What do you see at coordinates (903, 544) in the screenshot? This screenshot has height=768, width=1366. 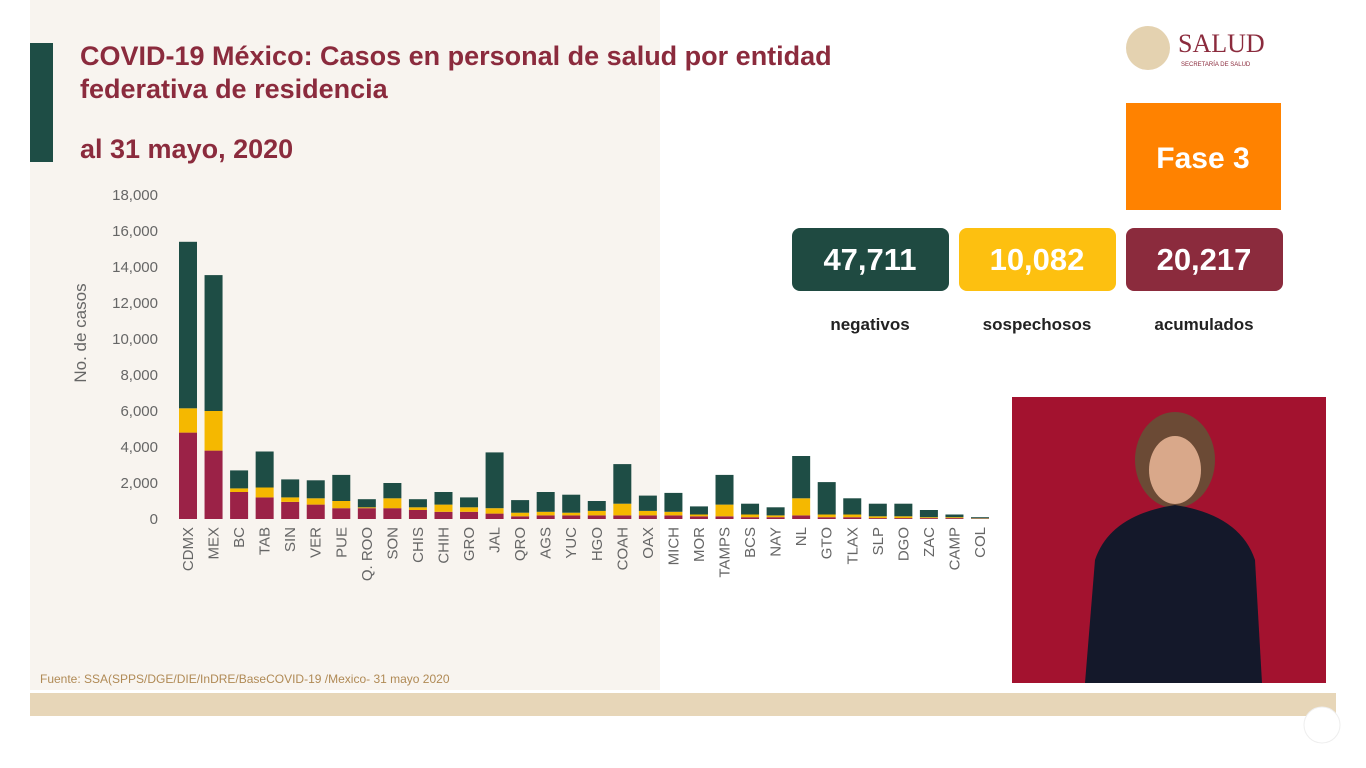 I see `x-tick-label: DGO` at bounding box center [903, 544].